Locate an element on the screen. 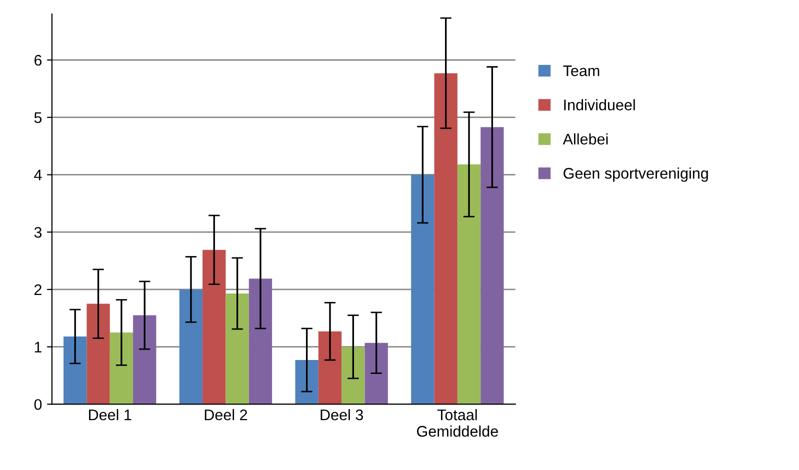 The width and height of the screenshot is (799, 470). legend-label: Team is located at coordinates (581, 71).